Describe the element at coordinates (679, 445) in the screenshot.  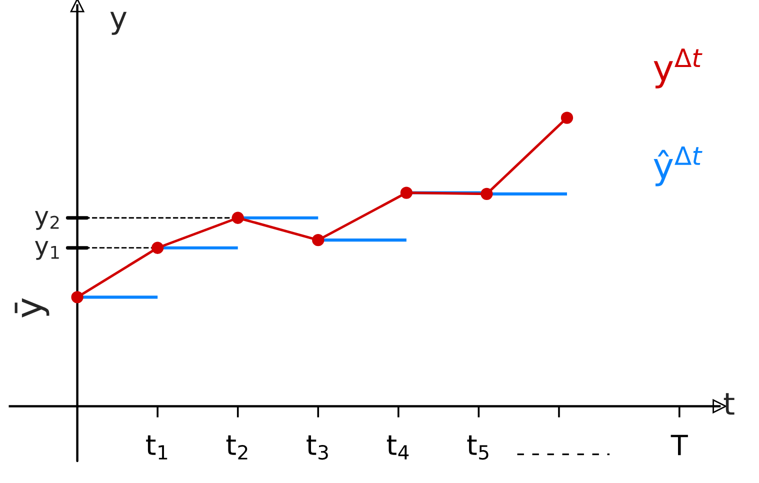
I see `x-tick-label: T` at that location.